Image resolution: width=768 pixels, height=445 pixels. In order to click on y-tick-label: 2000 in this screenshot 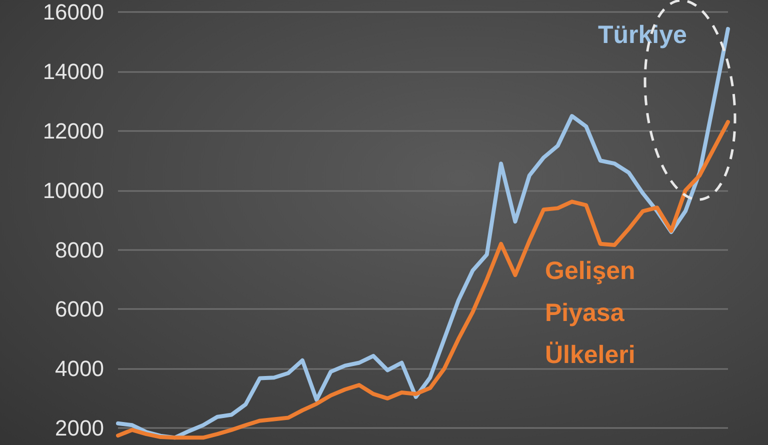, I will do `click(79, 428)`.